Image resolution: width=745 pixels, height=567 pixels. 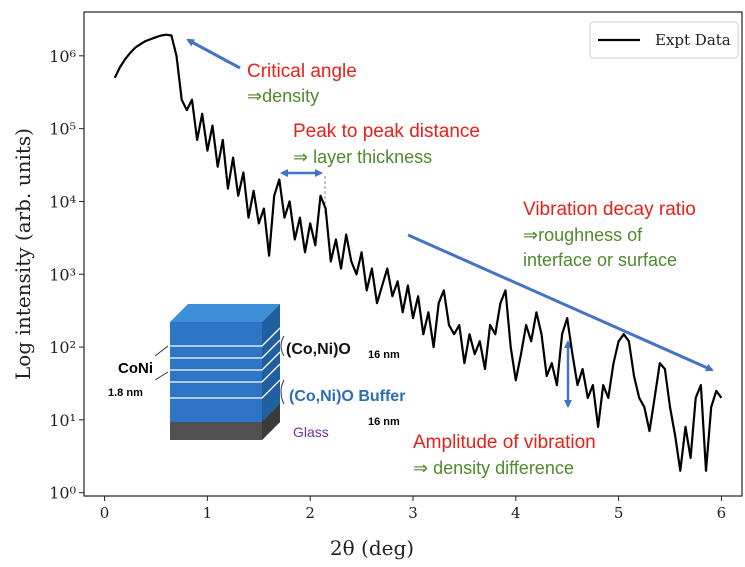 What do you see at coordinates (62, 201) in the screenshot?
I see `y-tick-label: 10⁴` at bounding box center [62, 201].